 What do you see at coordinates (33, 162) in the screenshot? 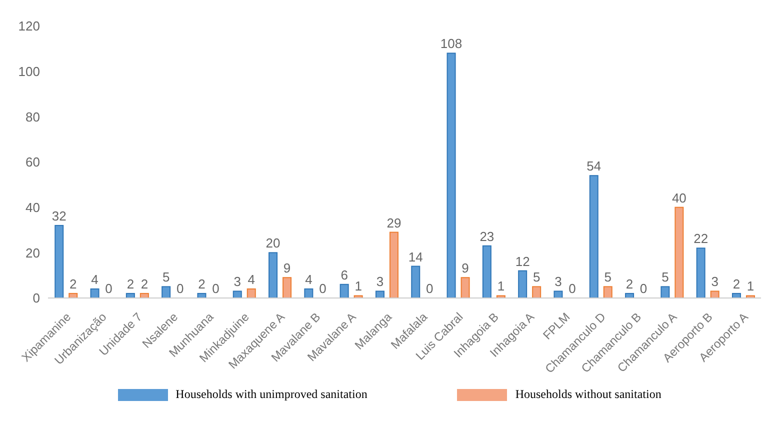
I see `y-tick-label: 60` at bounding box center [33, 162].